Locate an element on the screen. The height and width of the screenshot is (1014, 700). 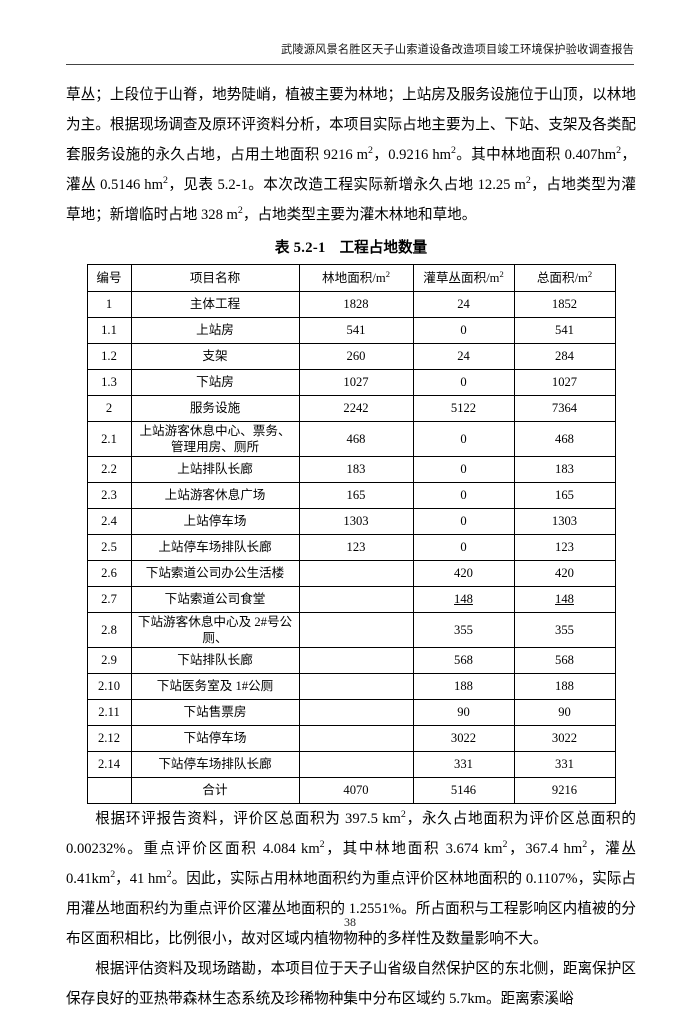
cell-total-area: 3022 is located at coordinates (564, 738).